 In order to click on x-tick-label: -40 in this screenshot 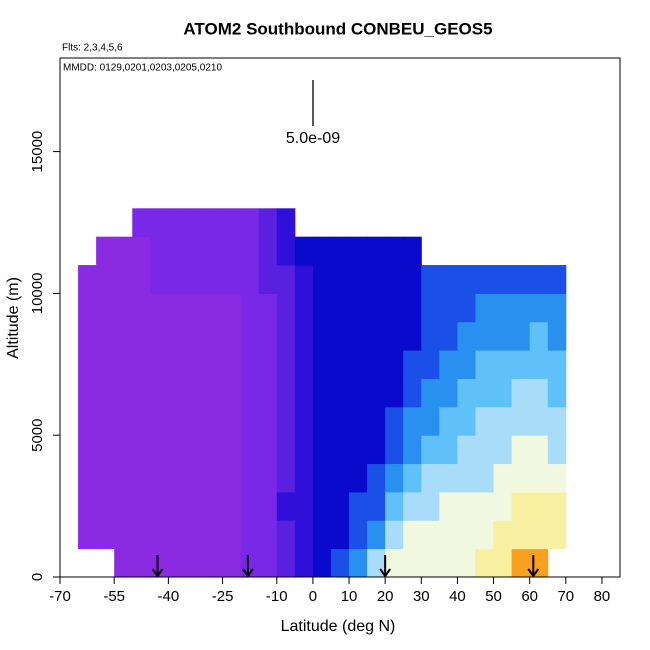, I will do `click(169, 596)`.